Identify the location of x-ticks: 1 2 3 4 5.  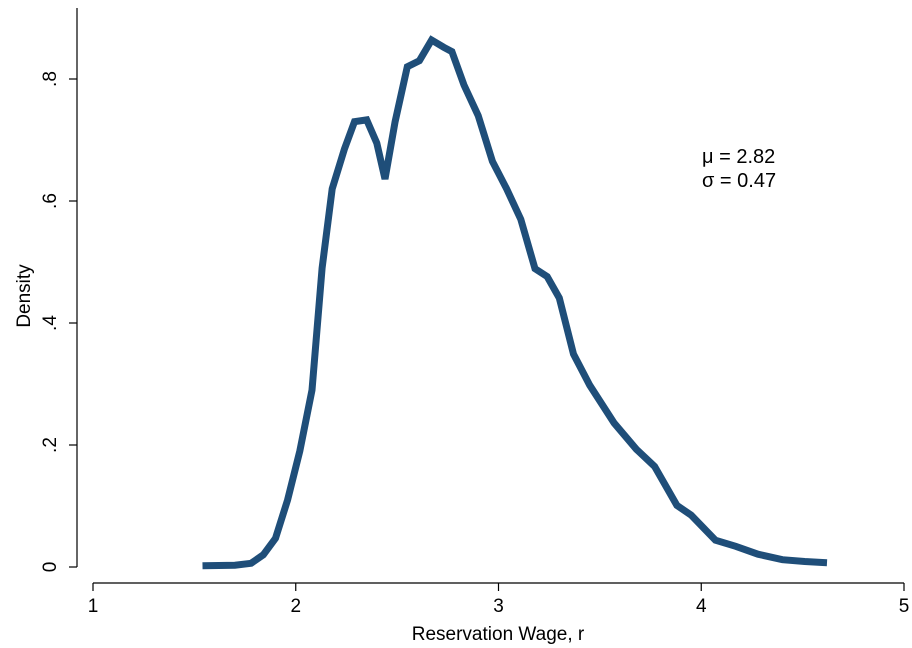
(499, 600).